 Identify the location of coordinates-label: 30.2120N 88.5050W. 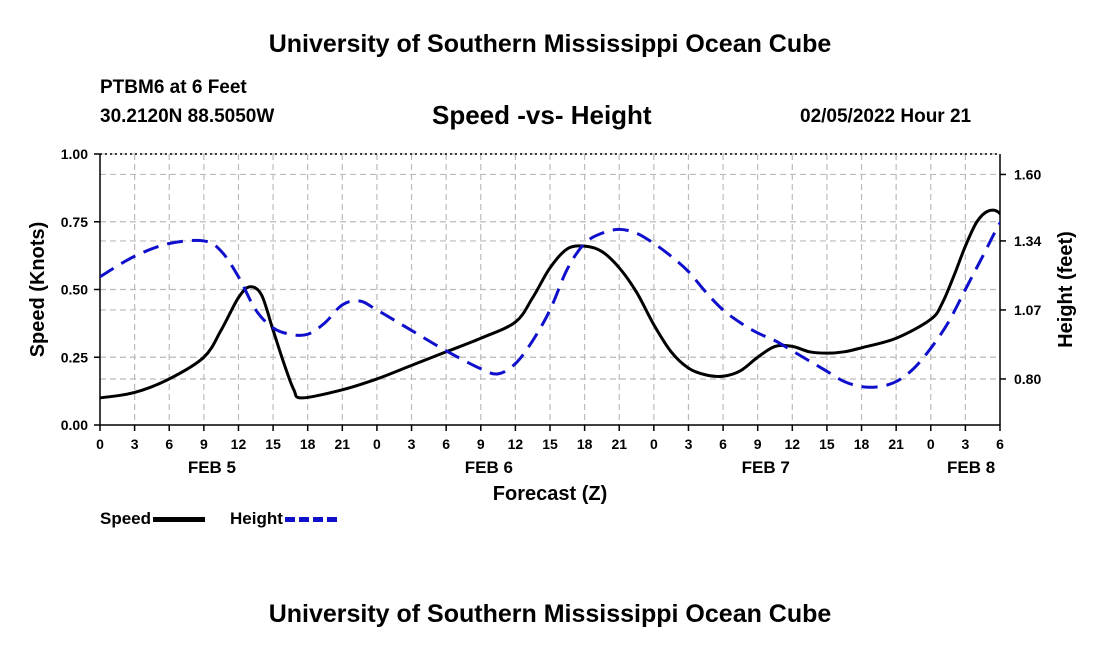
(187, 116).